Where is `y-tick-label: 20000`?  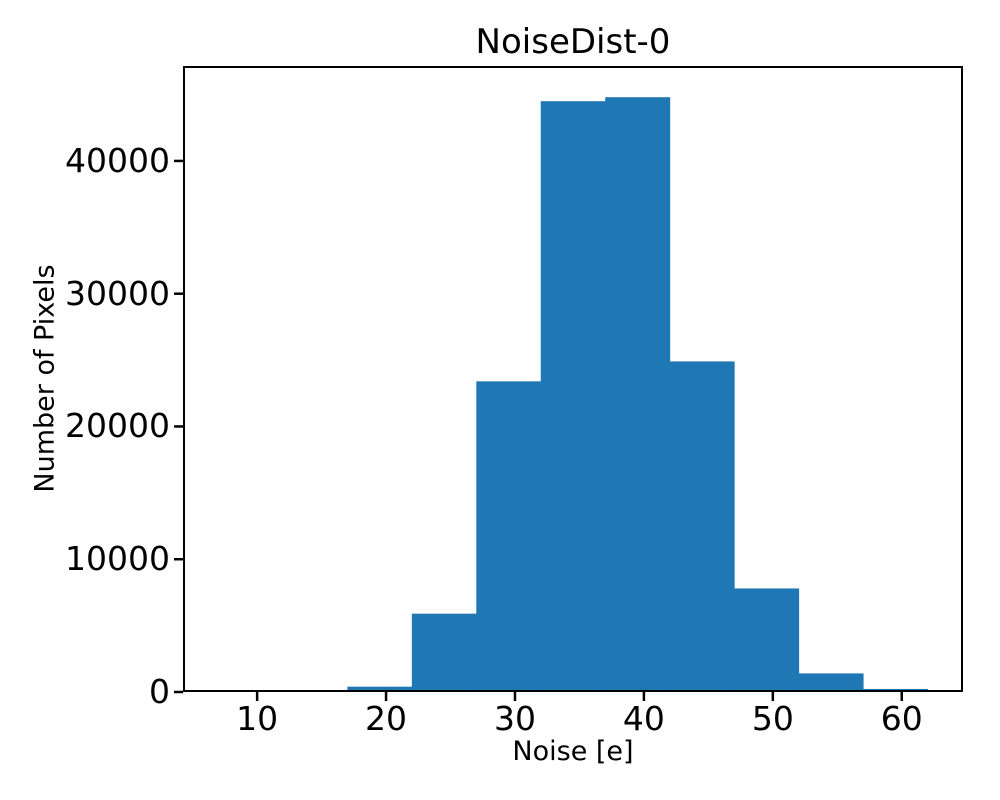
y-tick-label: 20000 is located at coordinates (117, 426).